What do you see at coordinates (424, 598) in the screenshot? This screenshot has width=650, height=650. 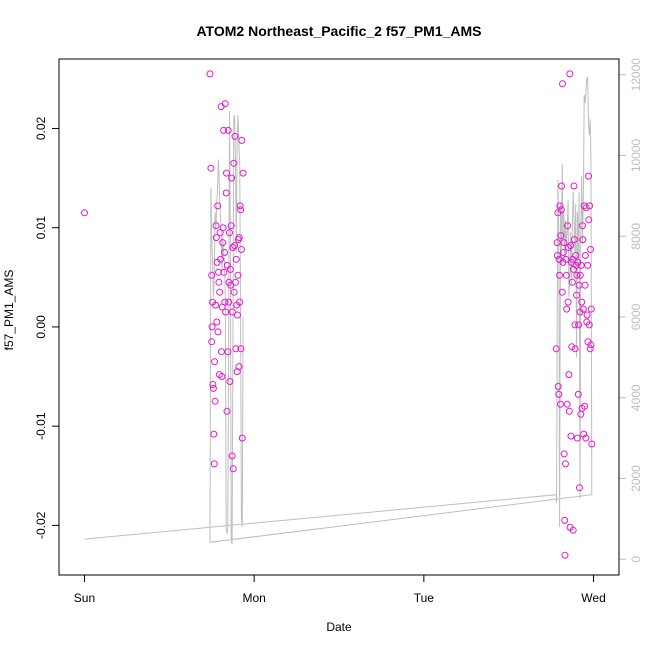 I see `x-tick-label: Tue` at bounding box center [424, 598].